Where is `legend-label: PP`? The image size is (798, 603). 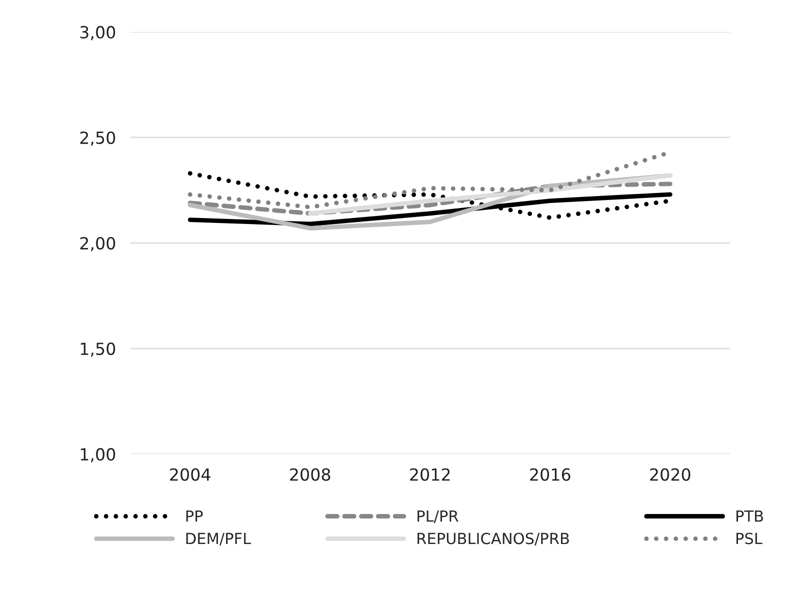 legend-label: PP is located at coordinates (194, 516).